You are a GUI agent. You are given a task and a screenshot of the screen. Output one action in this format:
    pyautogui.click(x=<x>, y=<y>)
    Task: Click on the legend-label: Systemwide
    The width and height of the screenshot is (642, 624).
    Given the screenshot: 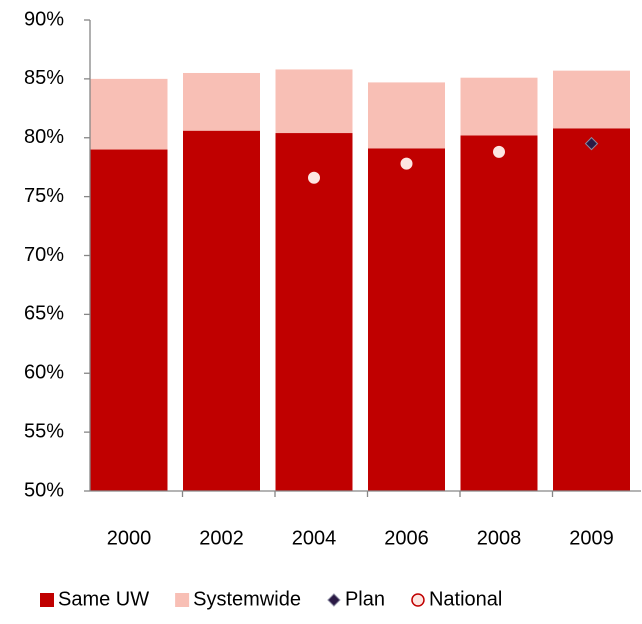 What is the action you would take?
    pyautogui.click(x=247, y=599)
    